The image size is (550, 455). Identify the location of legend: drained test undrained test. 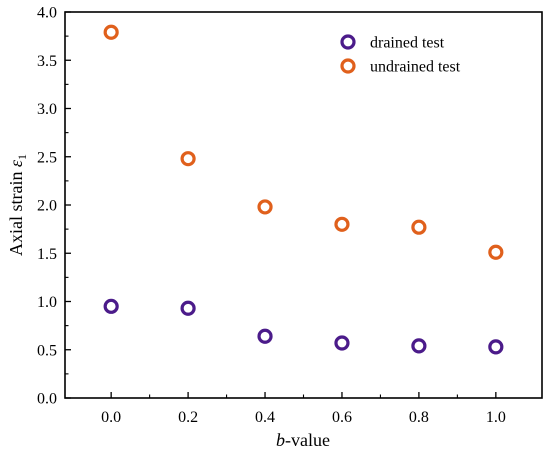
(400, 55).